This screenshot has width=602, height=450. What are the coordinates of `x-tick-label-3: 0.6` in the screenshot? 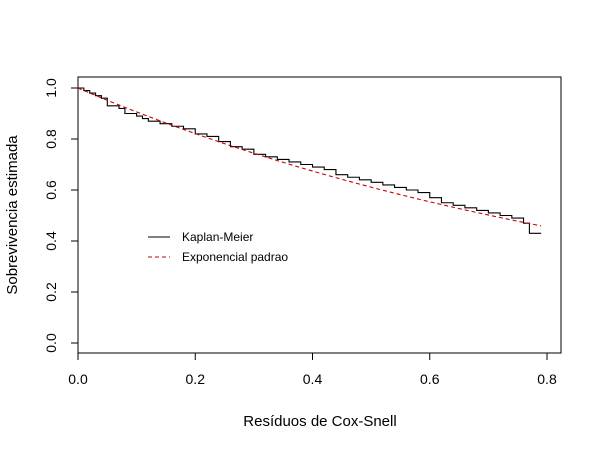 It's located at (430, 379).